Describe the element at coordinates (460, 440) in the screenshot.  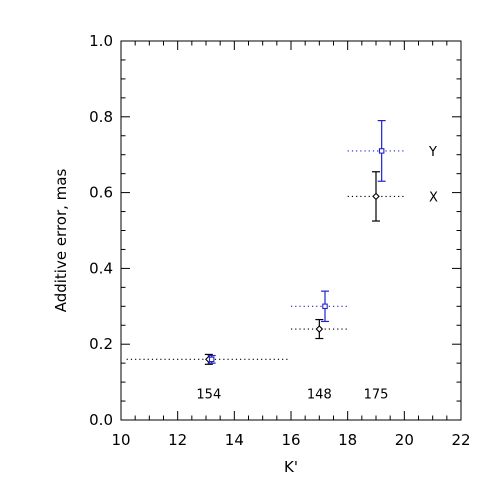
I see `x-tick-label: 22` at that location.